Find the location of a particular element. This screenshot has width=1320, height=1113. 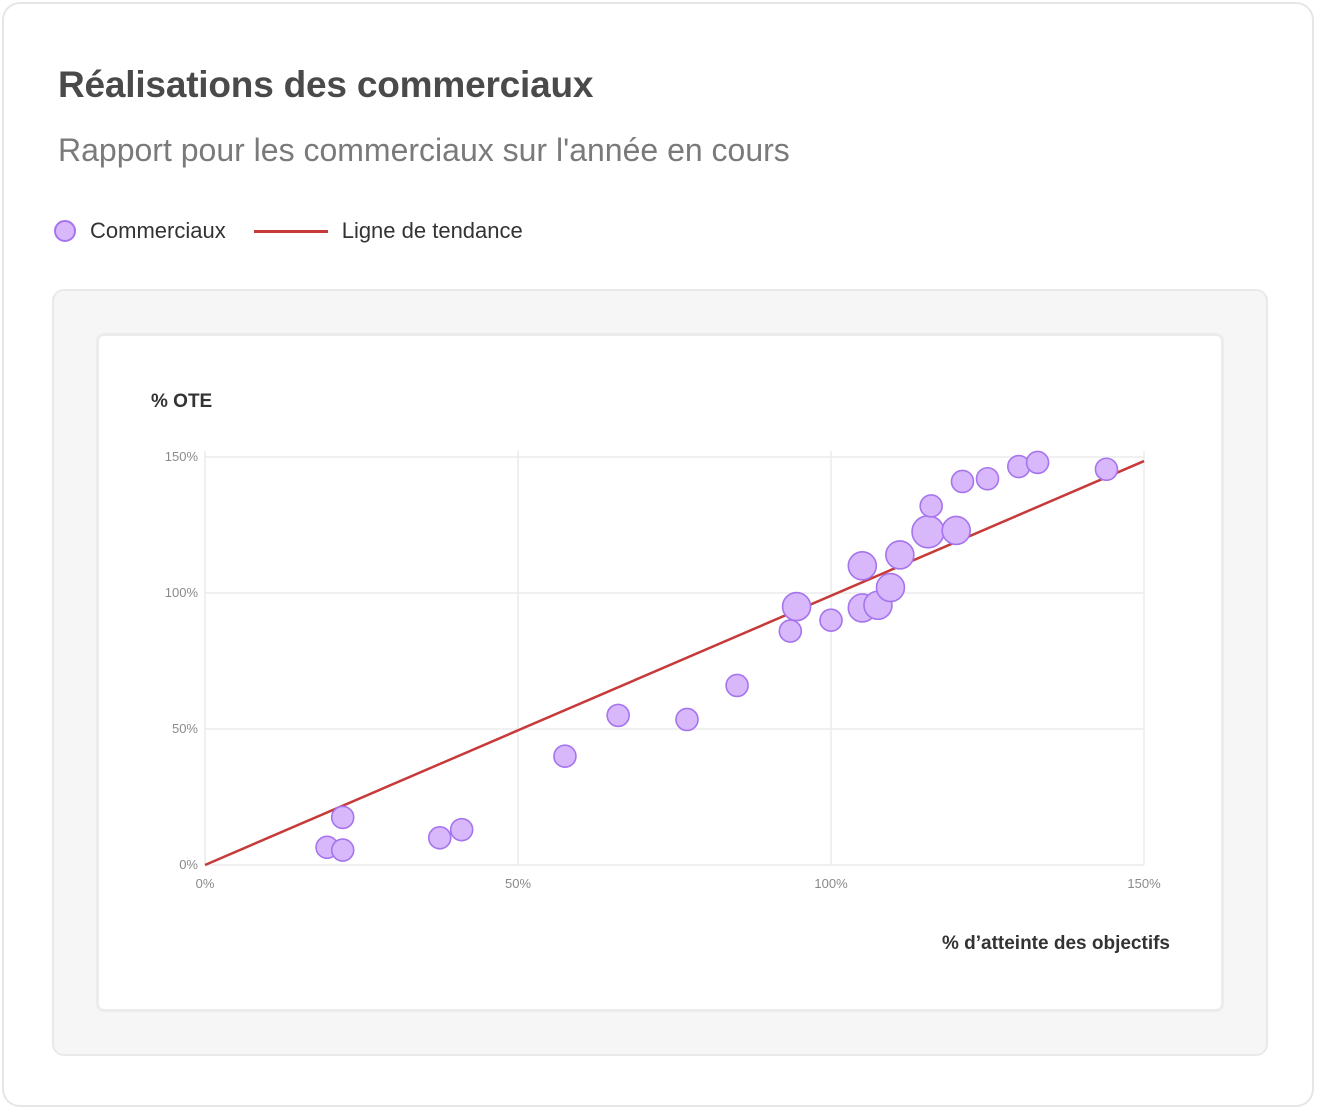

legend-item-commerciaux: Commerciaux is located at coordinates (140, 231).